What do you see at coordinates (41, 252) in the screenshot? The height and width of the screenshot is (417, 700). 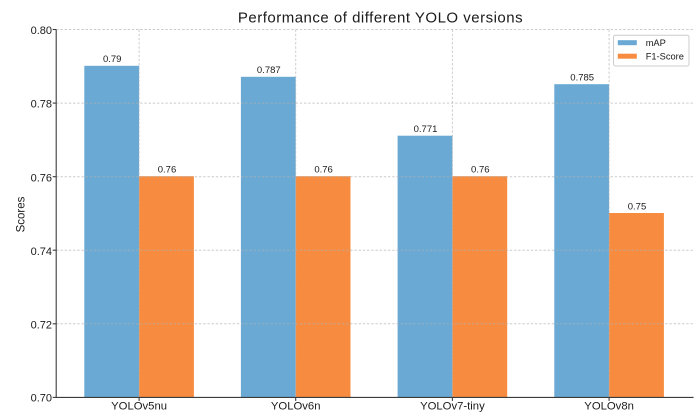 I see `svg-text: 0.74` at bounding box center [41, 252].